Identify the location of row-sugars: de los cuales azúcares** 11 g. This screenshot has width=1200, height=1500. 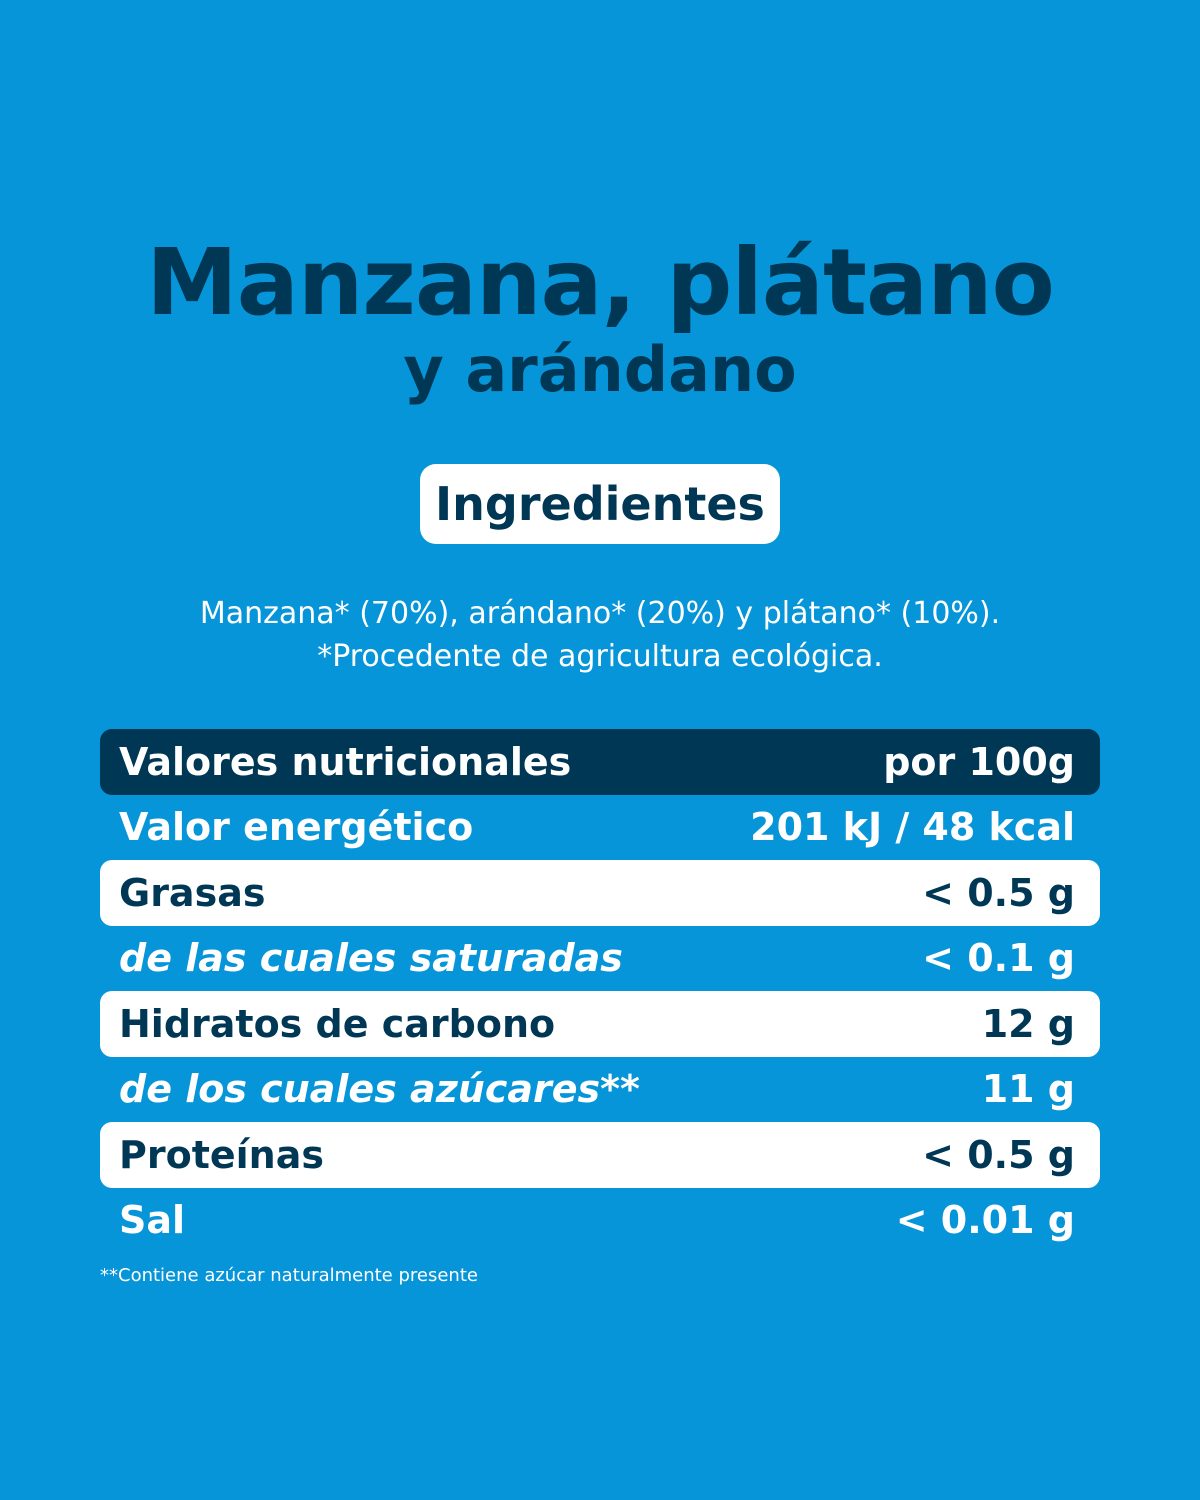
(600, 1090).